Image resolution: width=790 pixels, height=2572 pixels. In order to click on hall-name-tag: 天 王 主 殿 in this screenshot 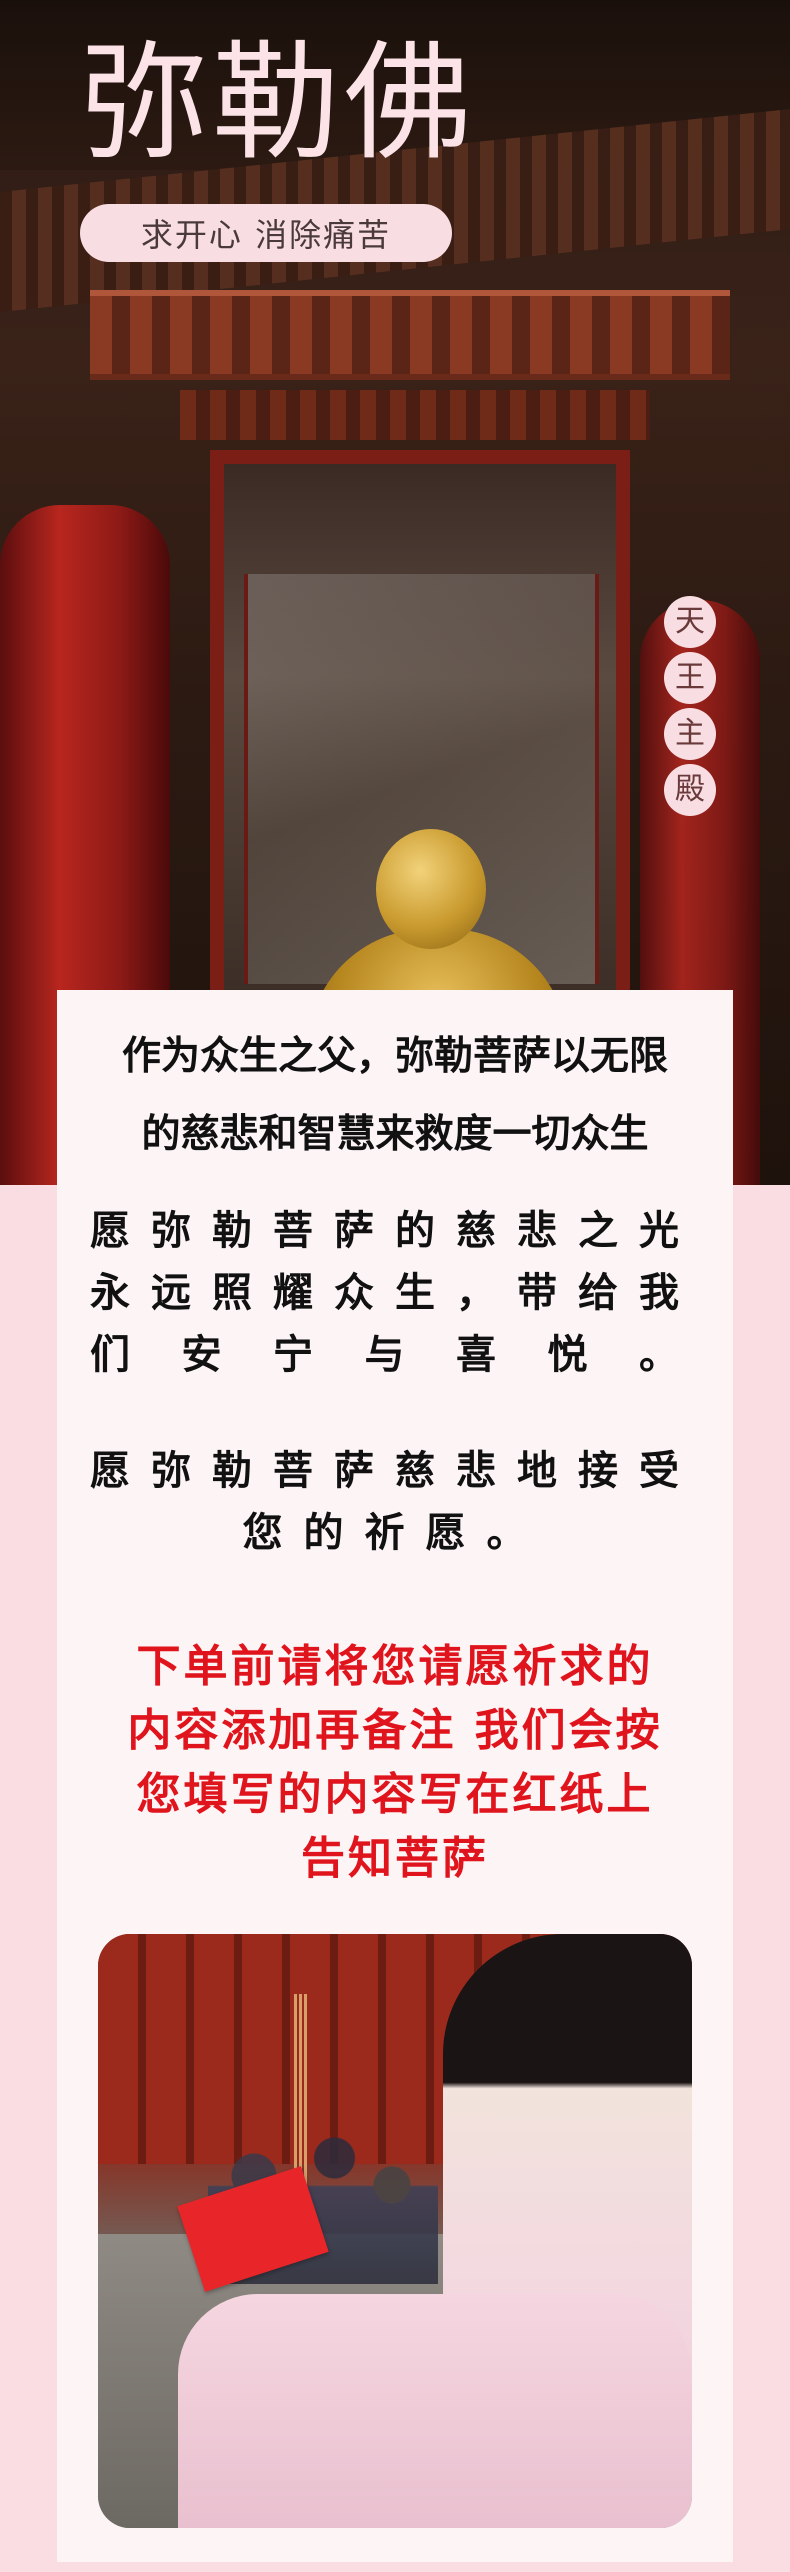, I will do `click(692, 706)`.